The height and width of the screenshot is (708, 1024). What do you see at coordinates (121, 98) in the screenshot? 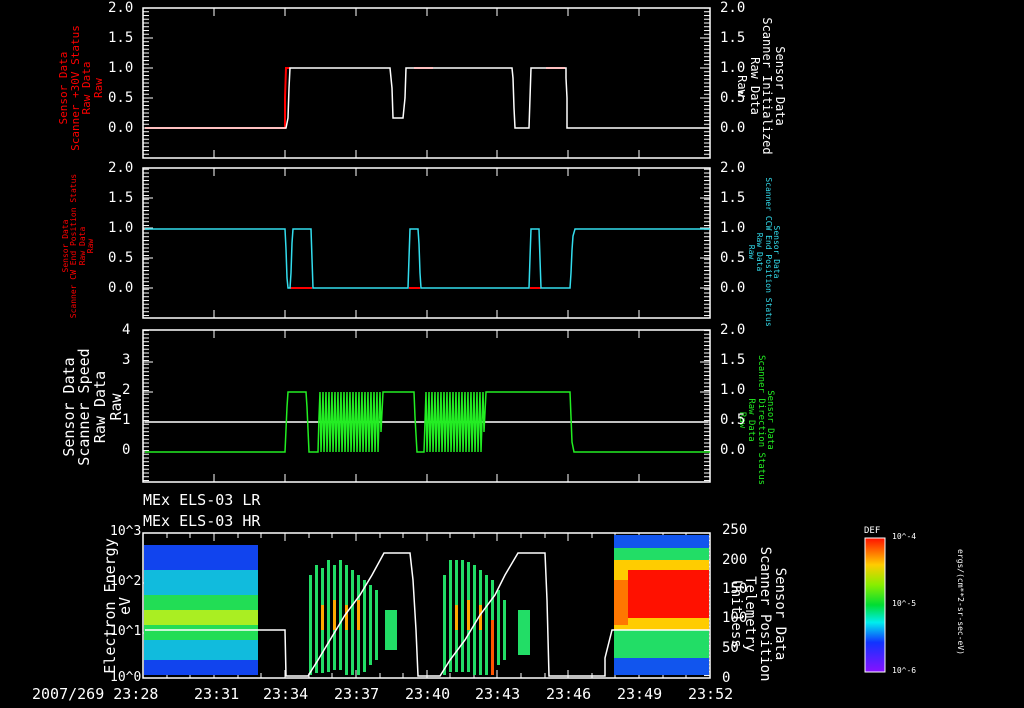
I see `p1-left-tick: 0.5` at bounding box center [121, 98].